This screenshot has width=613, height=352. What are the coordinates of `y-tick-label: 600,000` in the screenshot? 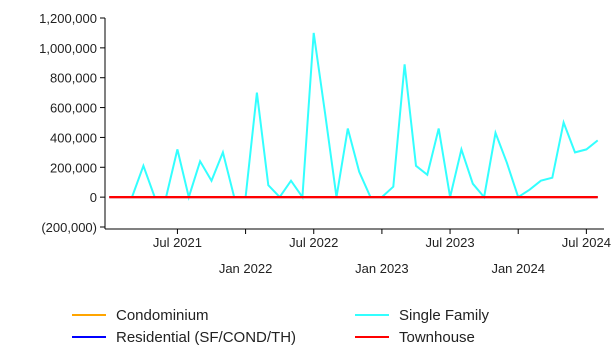 It's located at (73, 108).